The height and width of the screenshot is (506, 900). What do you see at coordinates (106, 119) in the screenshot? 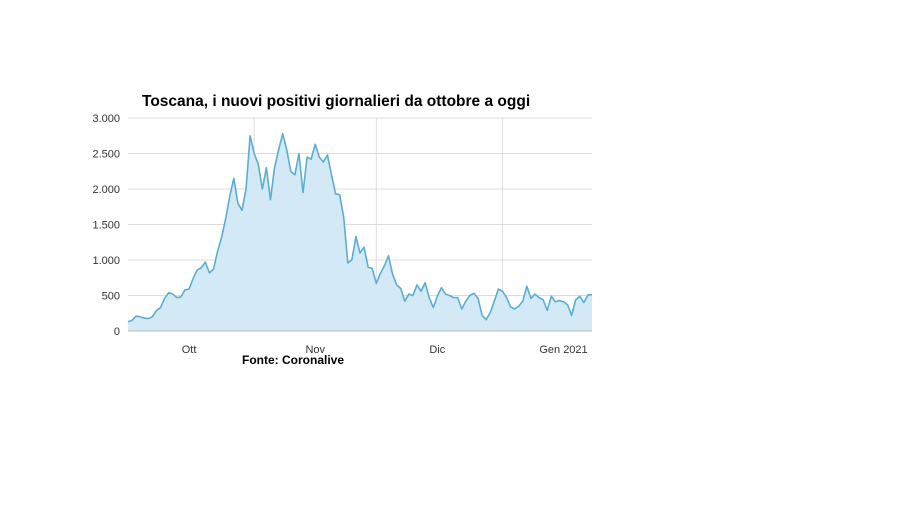
I see `y-tick-label: 3.000` at bounding box center [106, 119].